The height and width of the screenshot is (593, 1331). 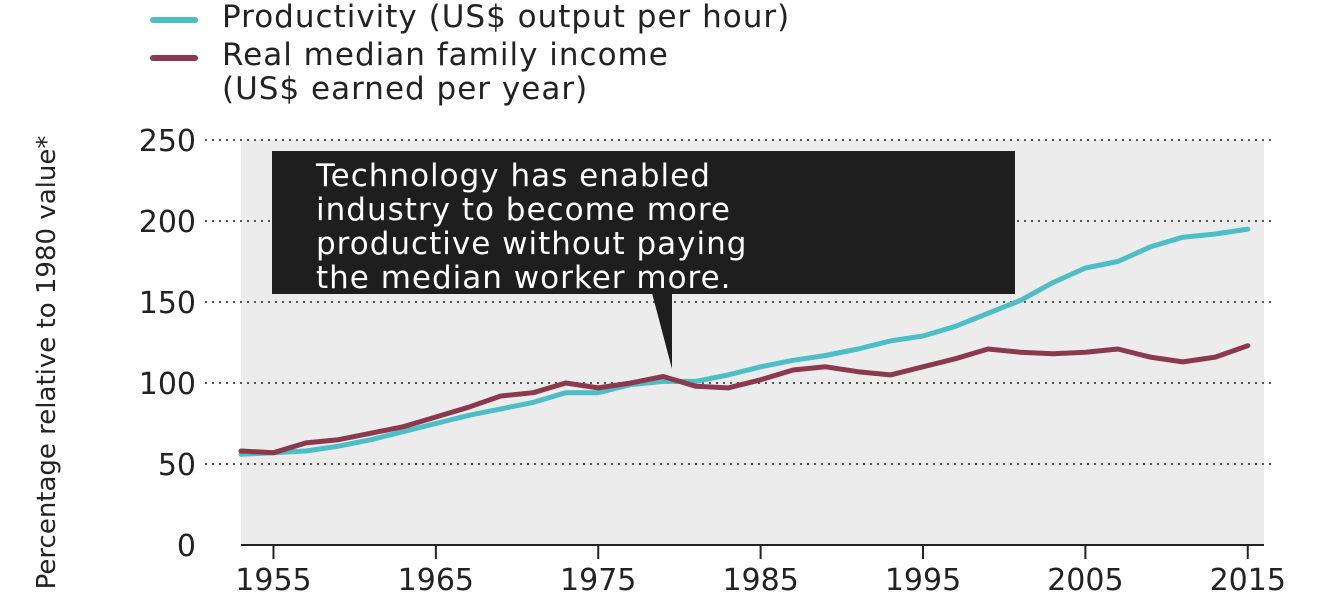 I want to click on y-axis-label: Percentage relative to 1980 value*, so click(x=47, y=363).